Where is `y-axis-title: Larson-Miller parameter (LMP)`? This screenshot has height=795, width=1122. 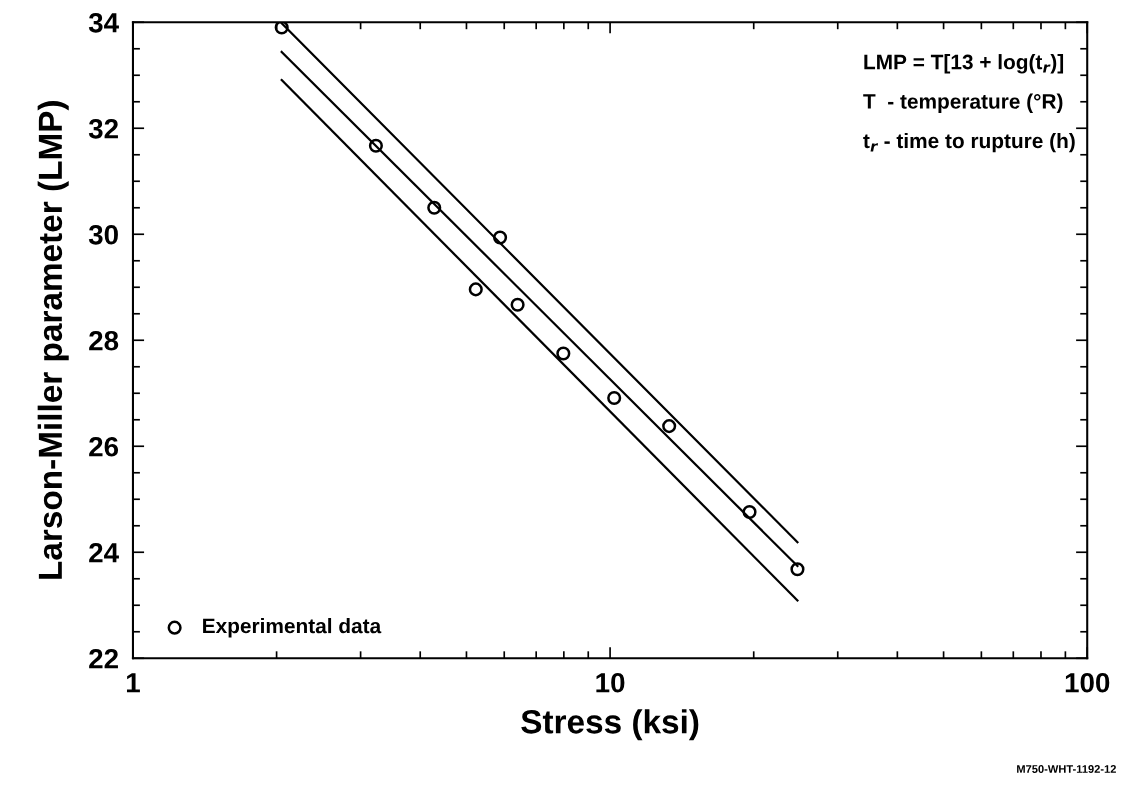 y-axis-title: Larson-Miller parameter (LMP) is located at coordinates (53, 340).